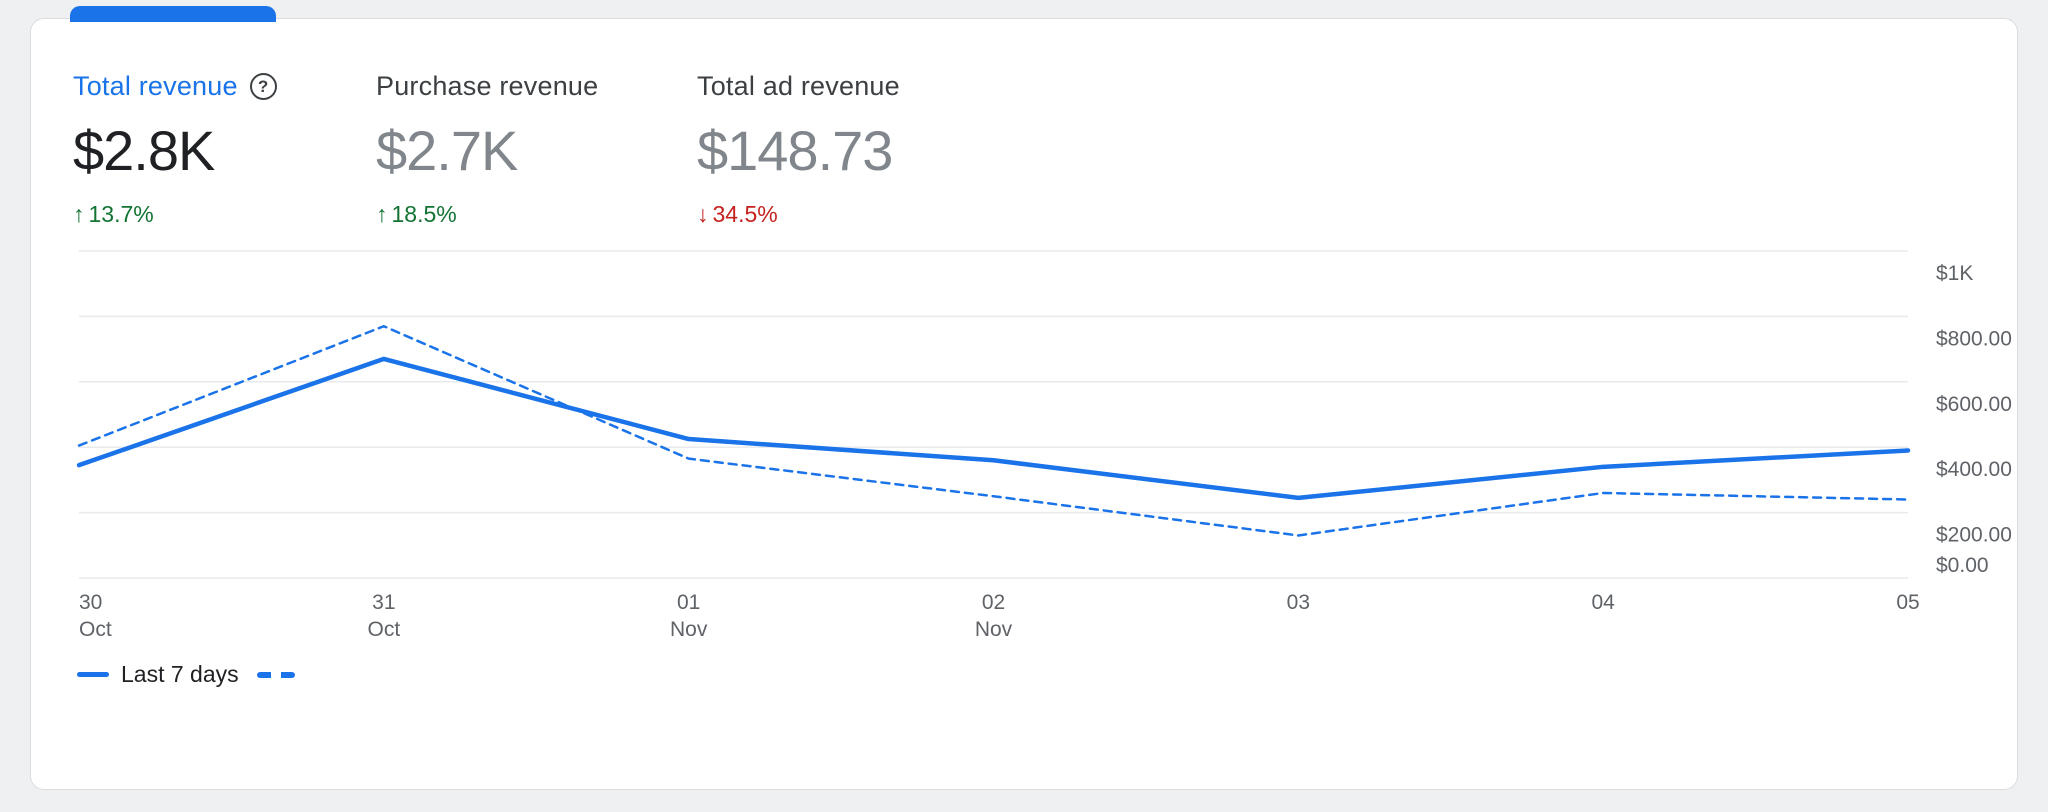 This screenshot has width=2048, height=812. Describe the element at coordinates (487, 86) in the screenshot. I see `metric-label: Purchase revenue` at that location.